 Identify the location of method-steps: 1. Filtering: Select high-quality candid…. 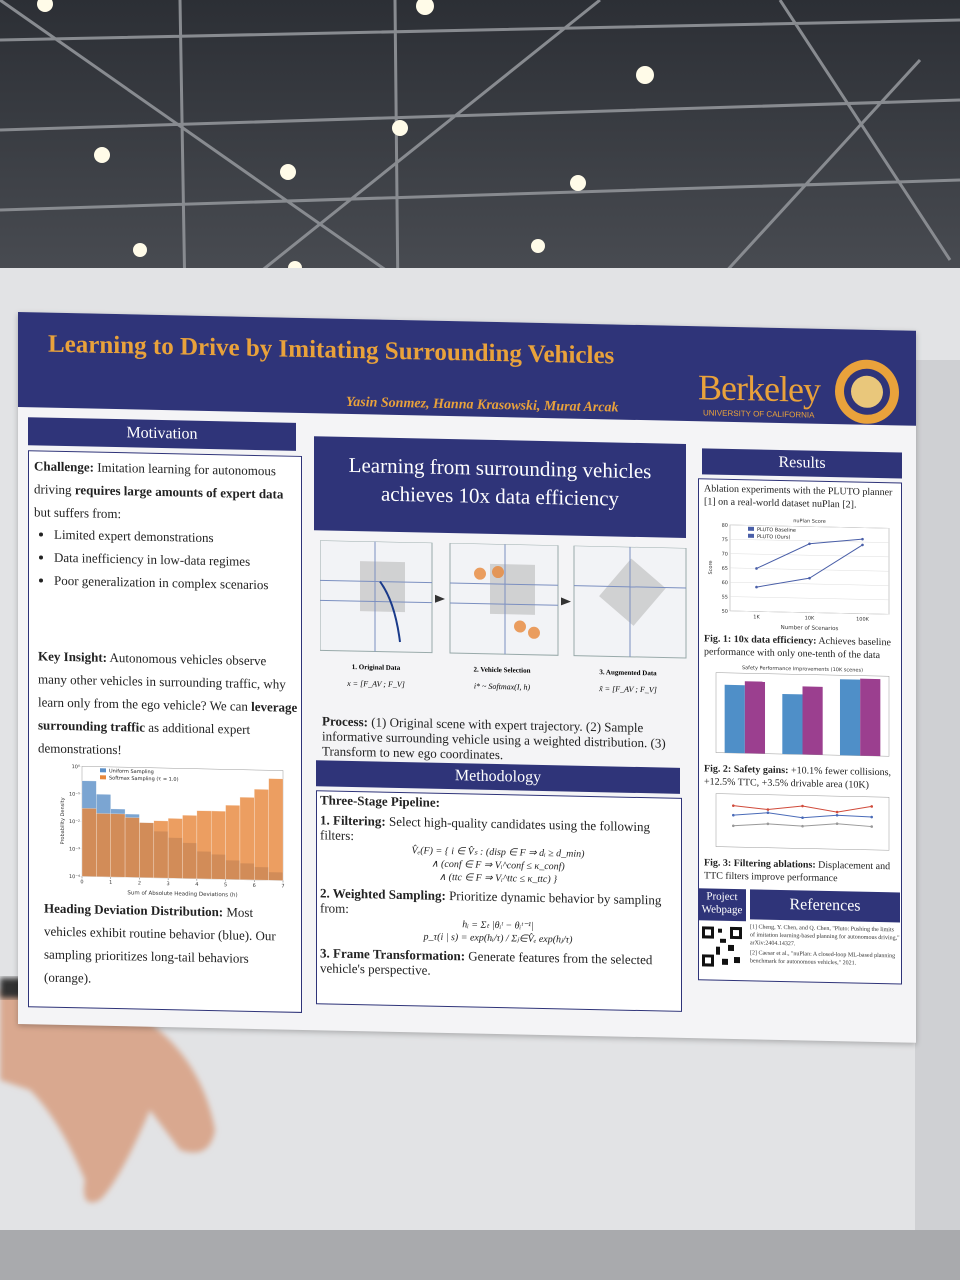
(498, 895).